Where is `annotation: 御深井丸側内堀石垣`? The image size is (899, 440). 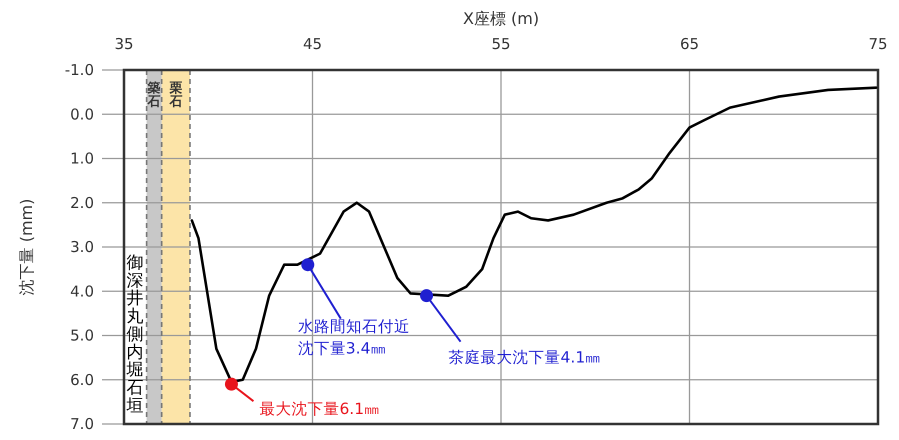
annotation: 御深井丸側内堀石垣 is located at coordinates (135, 334).